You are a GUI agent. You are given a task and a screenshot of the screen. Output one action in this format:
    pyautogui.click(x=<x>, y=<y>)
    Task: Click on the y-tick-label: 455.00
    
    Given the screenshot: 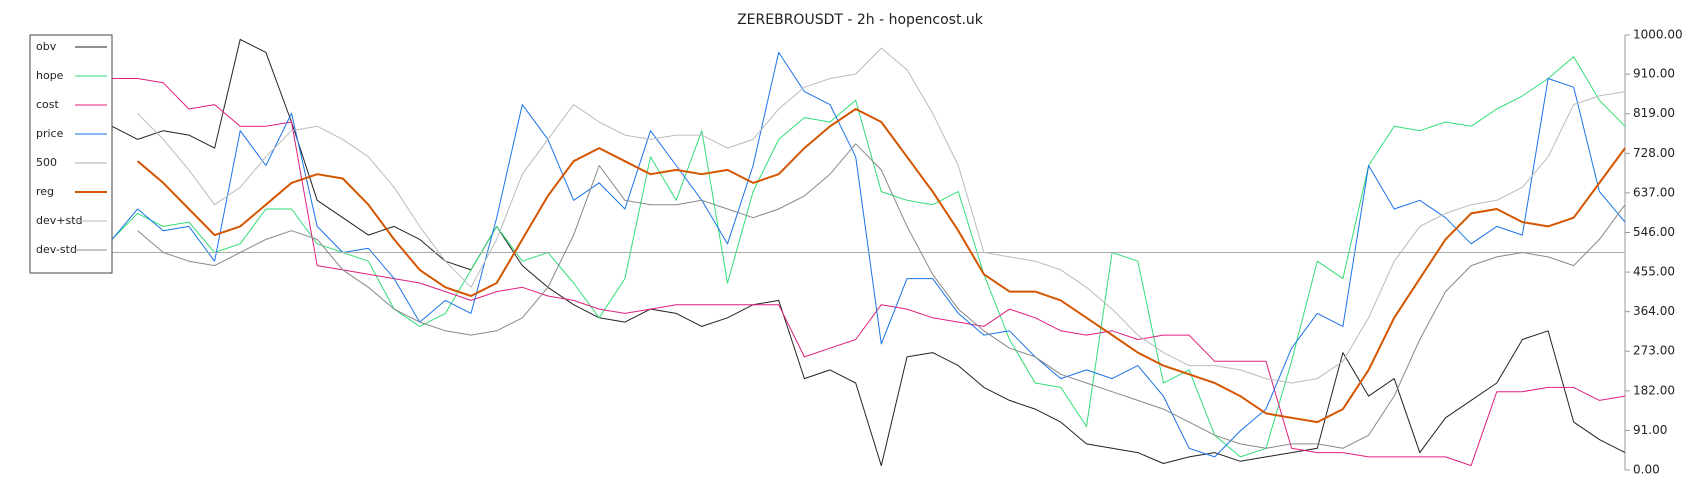 What is the action you would take?
    pyautogui.click(x=1654, y=272)
    